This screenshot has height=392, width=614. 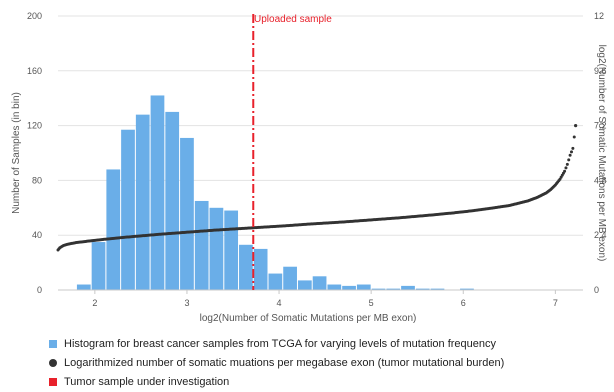 What do you see at coordinates (293, 19) in the screenshot?
I see `uploaded-sample-label: Uploaded sample` at bounding box center [293, 19].